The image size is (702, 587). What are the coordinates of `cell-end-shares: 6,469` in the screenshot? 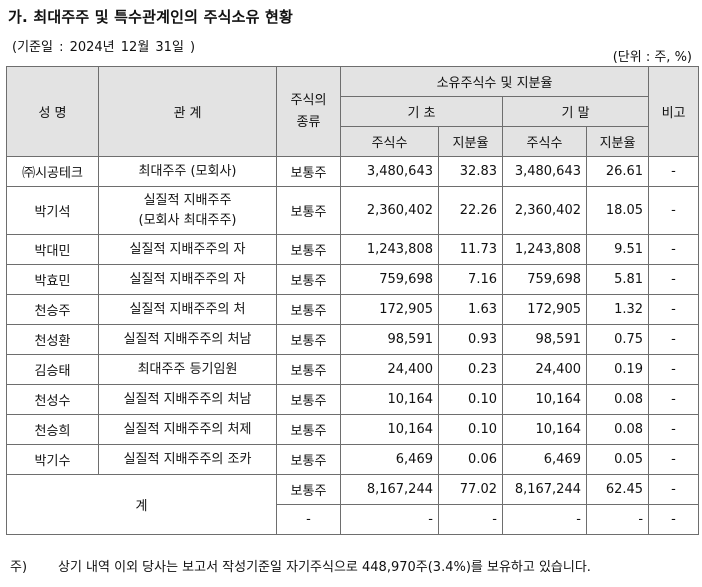 It's located at (544, 459).